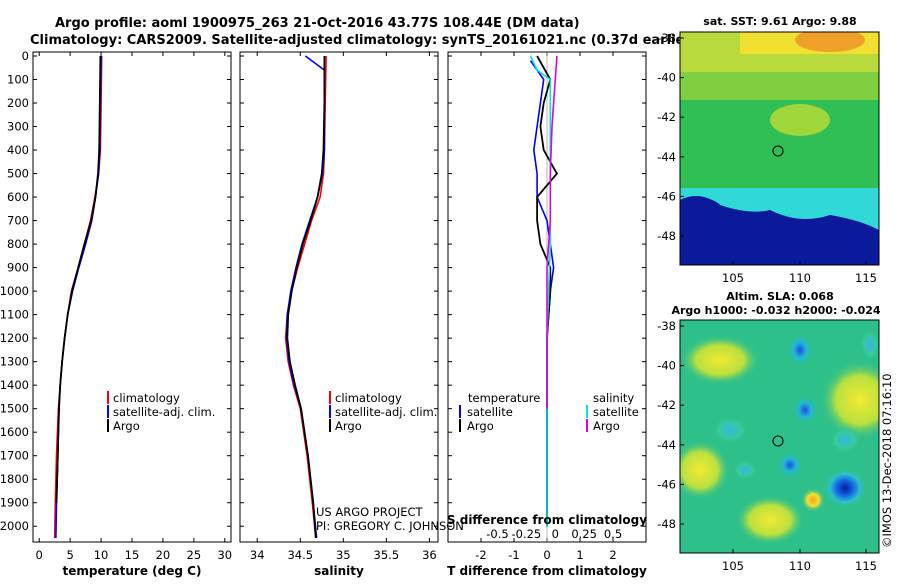 The image size is (900, 584). Describe the element at coordinates (547, 571) in the screenshot. I see `t-difference-axis-label: T difference from climatology` at that location.